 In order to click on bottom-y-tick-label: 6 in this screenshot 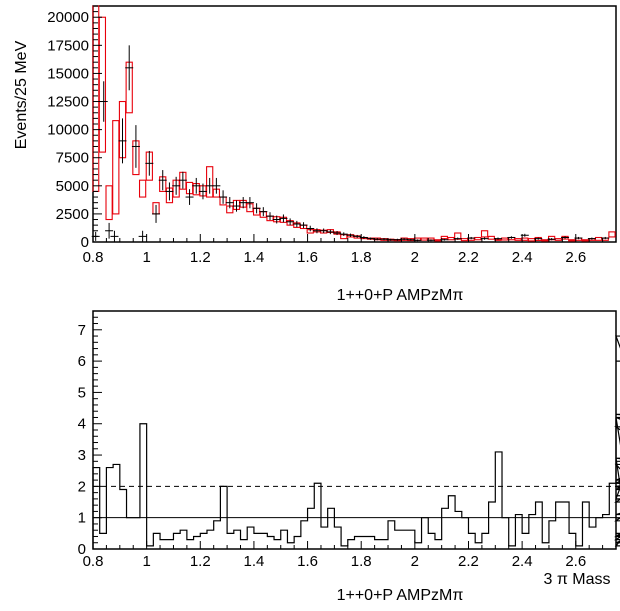, I will do `click(82, 361)`.